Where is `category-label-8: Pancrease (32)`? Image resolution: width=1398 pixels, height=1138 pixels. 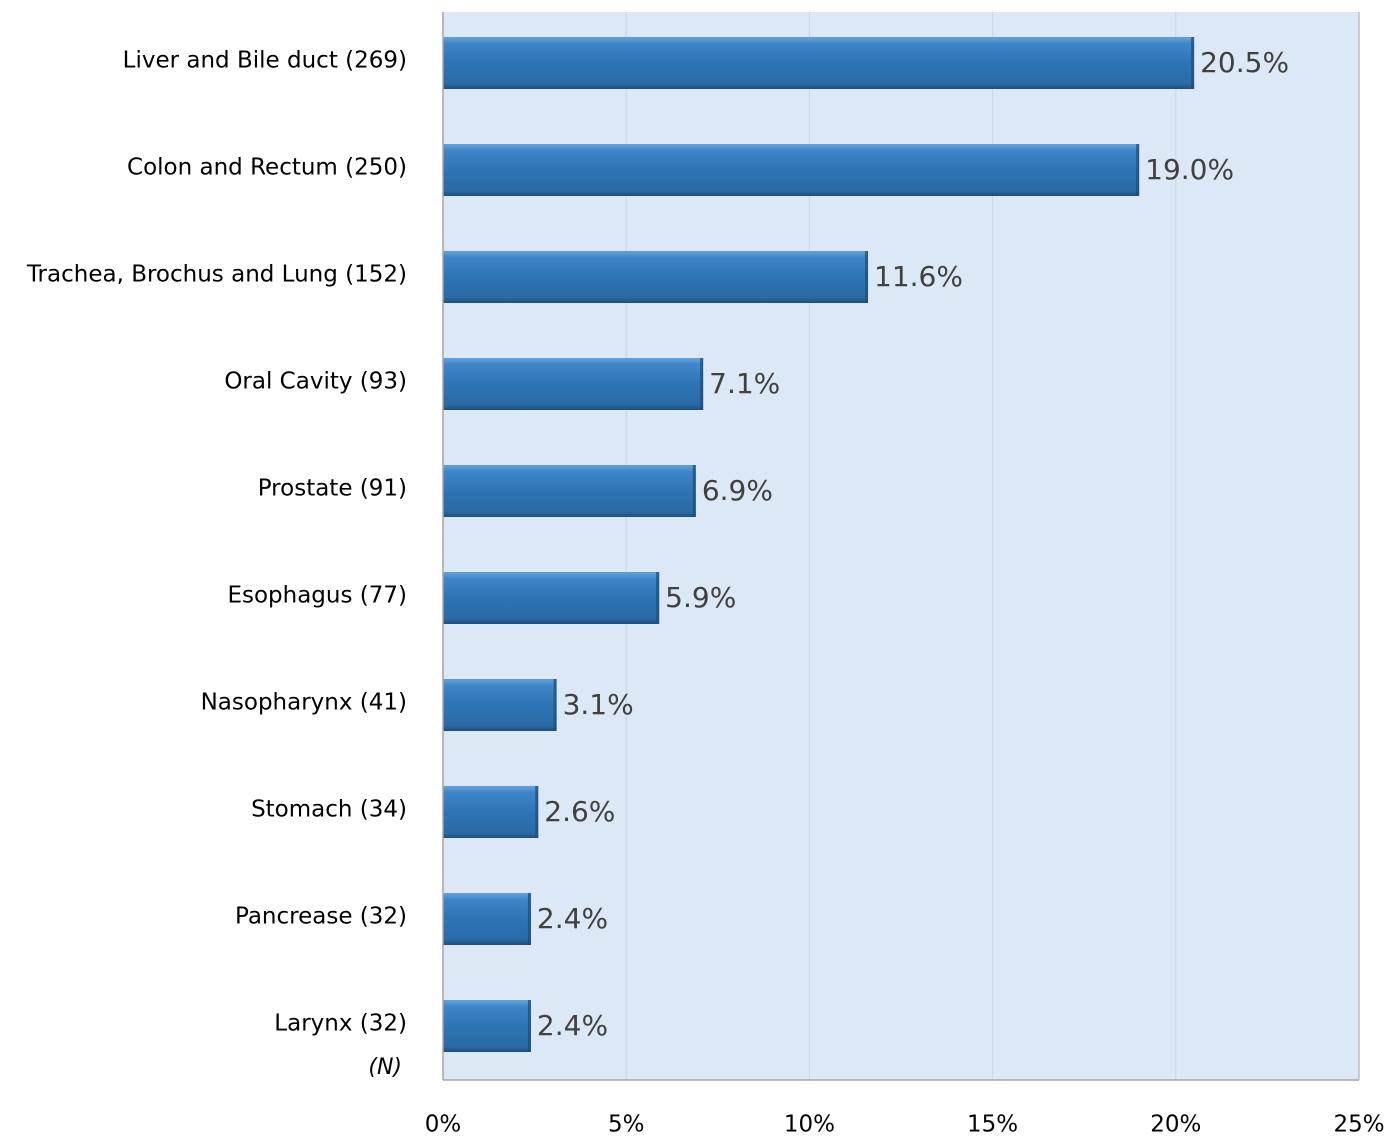 category-label-8: Pancrease (32) is located at coordinates (321, 917).